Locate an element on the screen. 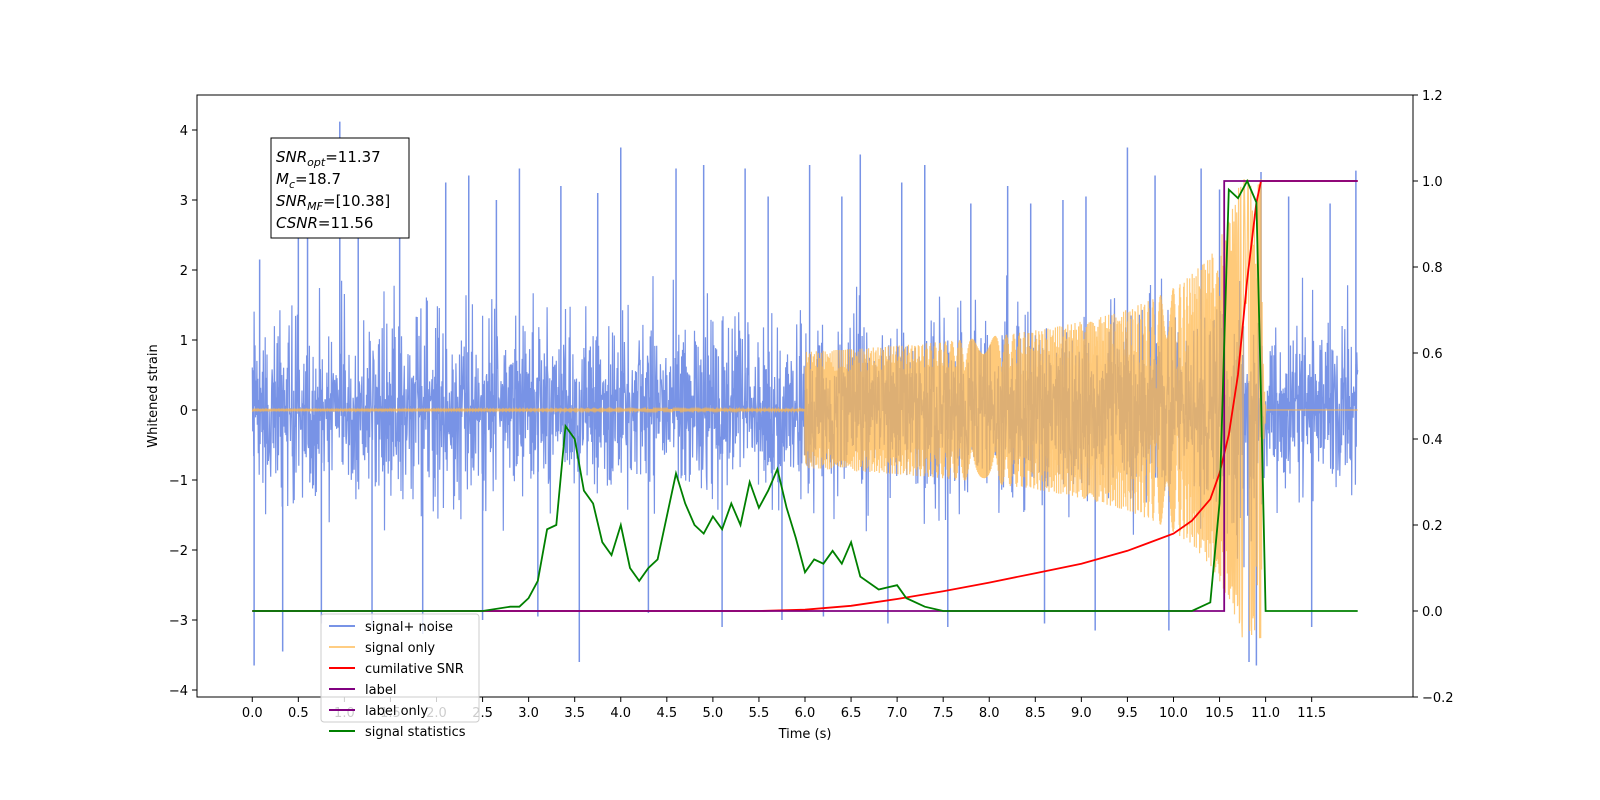 Image resolution: width=1600 pixels, height=800 pixels. y-left-tick-label: 4 is located at coordinates (184, 131).